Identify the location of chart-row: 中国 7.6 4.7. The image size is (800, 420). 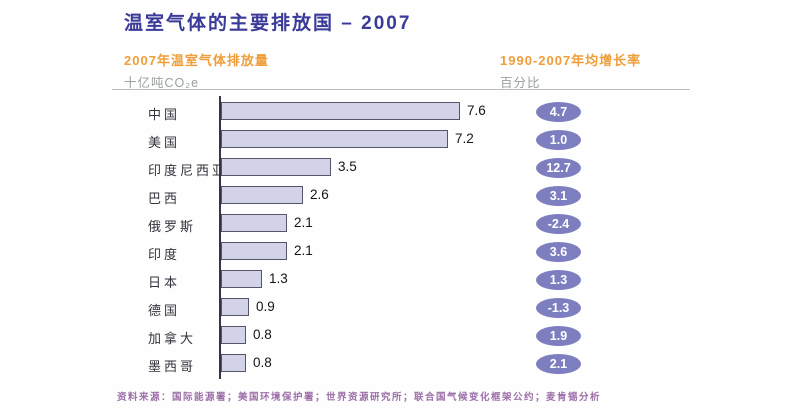
(400, 112).